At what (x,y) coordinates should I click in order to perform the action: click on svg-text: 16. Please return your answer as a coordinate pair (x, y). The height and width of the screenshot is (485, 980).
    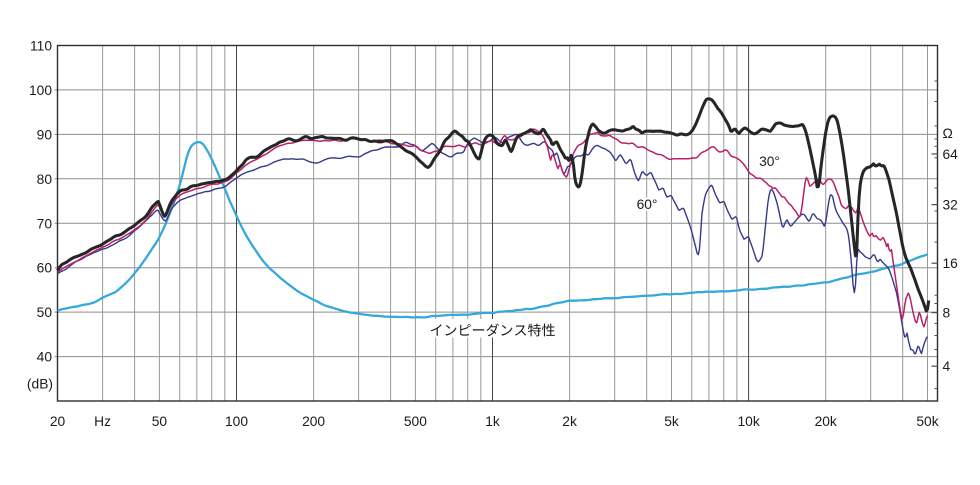
    Looking at the image, I should click on (951, 263).